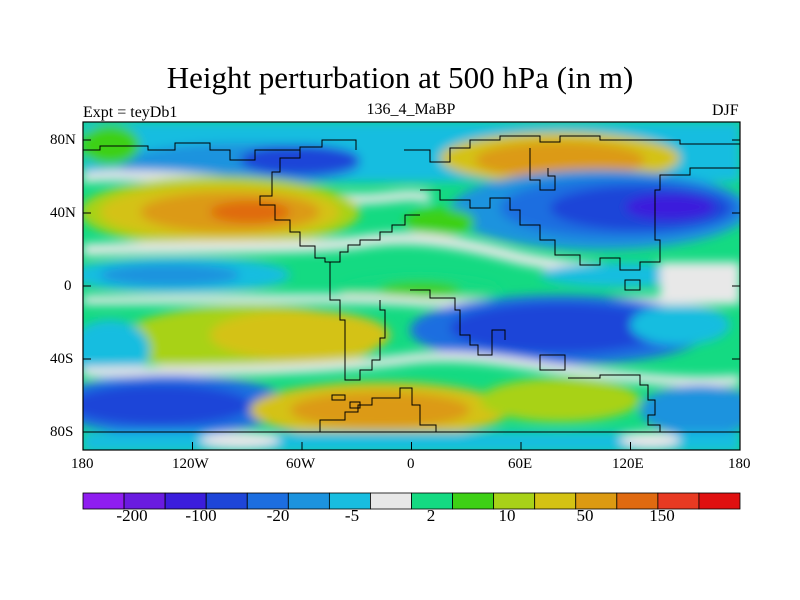  Describe the element at coordinates (68, 286) in the screenshot. I see `y-tick-0: 0` at that location.